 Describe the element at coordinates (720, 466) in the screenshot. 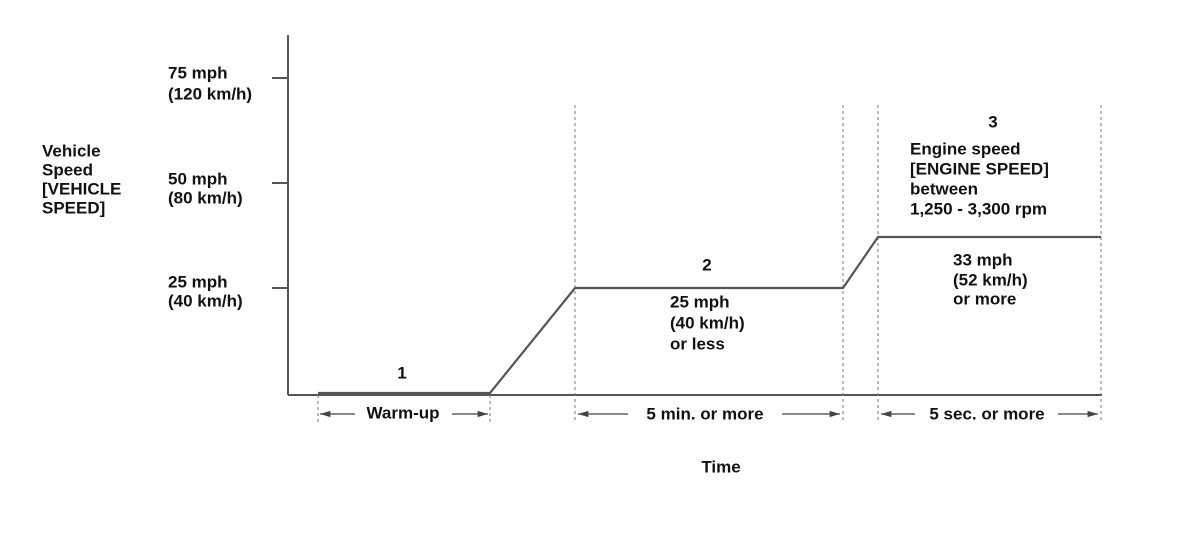

I see `x-axis-label: Time` at that location.